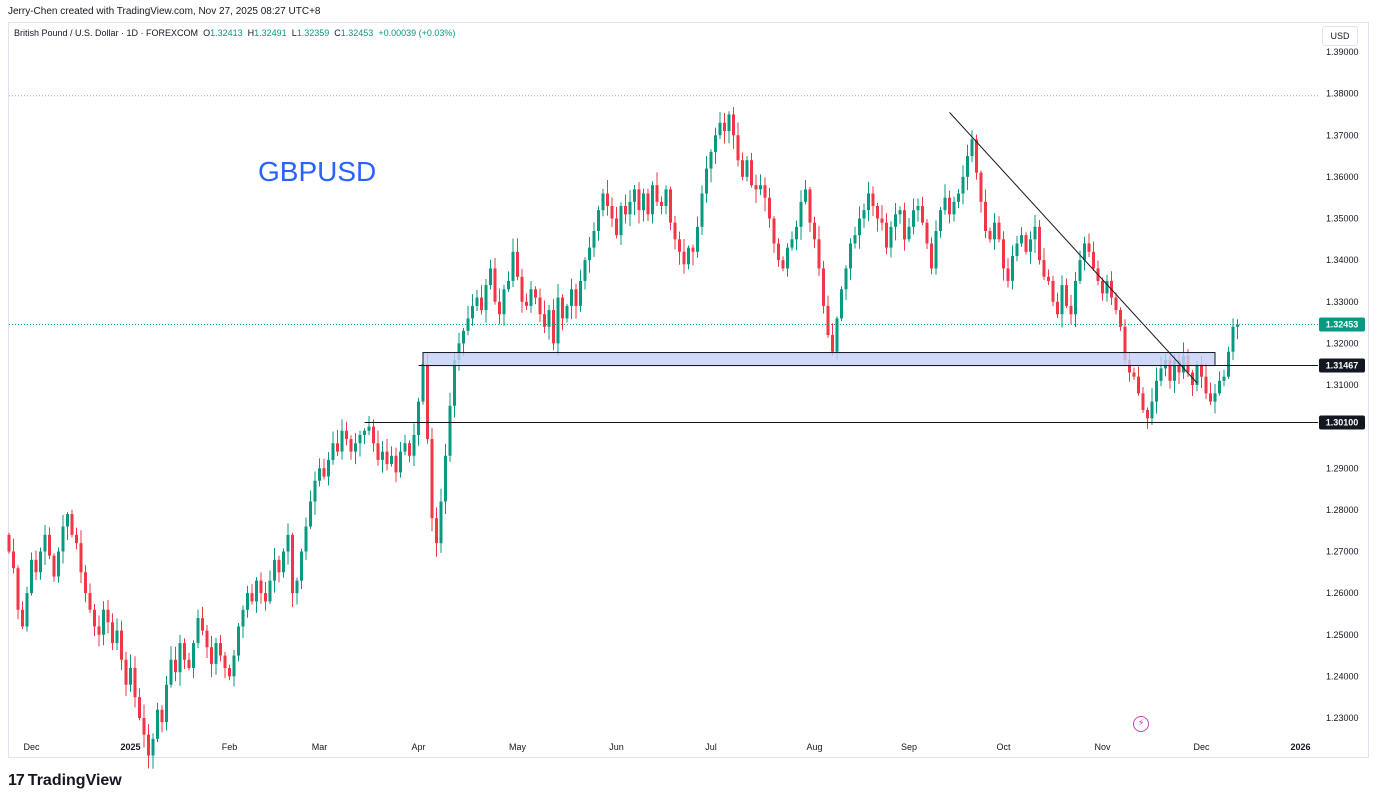  I want to click on tradingview-footer: 17 TradingView, so click(65, 781).